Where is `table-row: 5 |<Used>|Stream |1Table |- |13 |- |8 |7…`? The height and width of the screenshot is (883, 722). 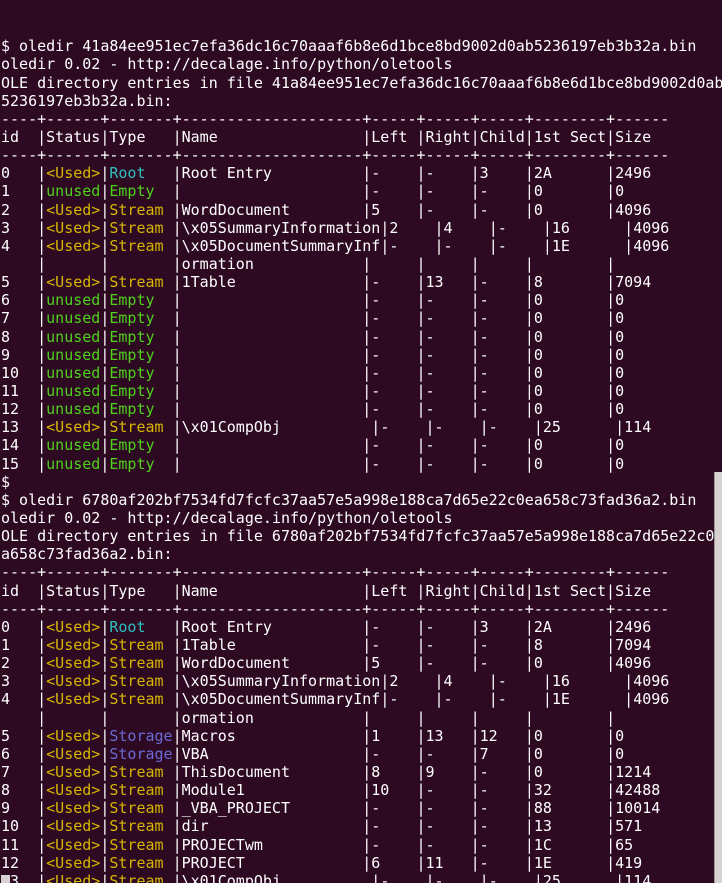
table-row: 5 |<Used>|Stream |1Table |- |13 |- |8 |7… is located at coordinates (361, 282).